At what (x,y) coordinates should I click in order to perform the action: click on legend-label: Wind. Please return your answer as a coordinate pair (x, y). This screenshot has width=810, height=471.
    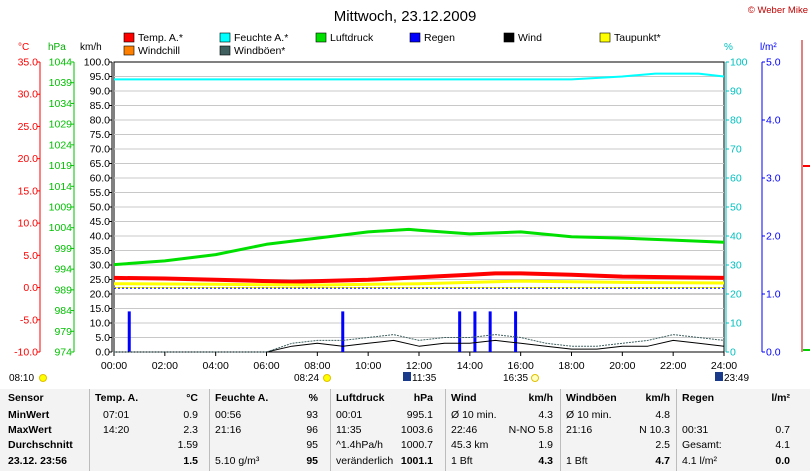
    Looking at the image, I should click on (530, 38).